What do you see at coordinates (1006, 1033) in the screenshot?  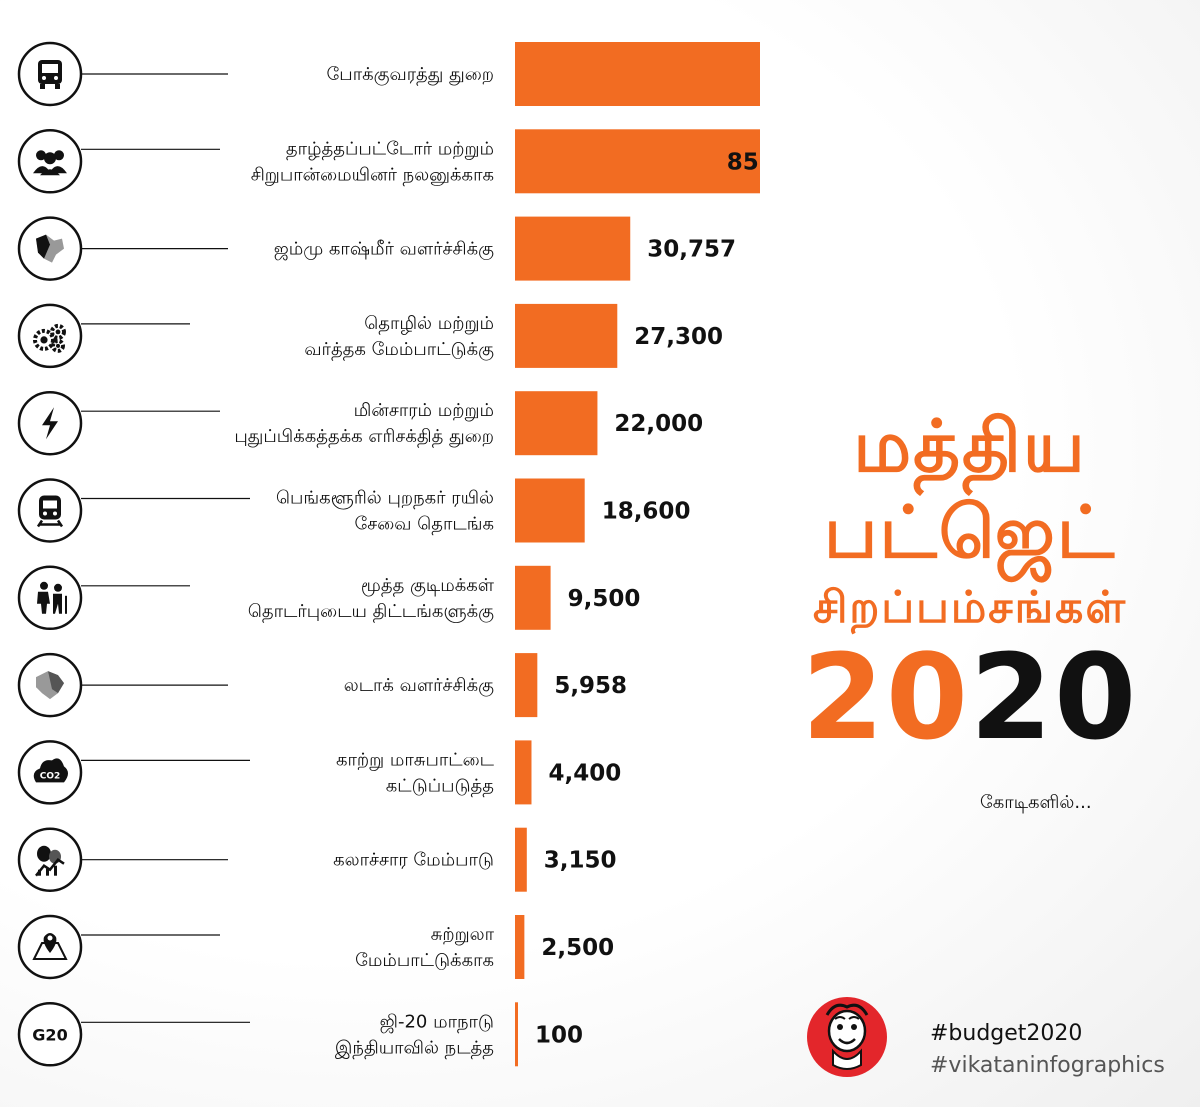 I see `hashtag-budget: #budget2020` at bounding box center [1006, 1033].